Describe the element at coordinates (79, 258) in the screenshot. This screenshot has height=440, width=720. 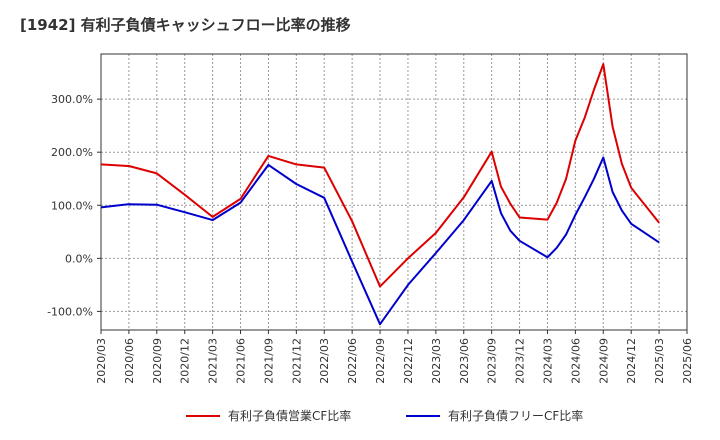
I see `y-tick-label: 0.0%` at that location.